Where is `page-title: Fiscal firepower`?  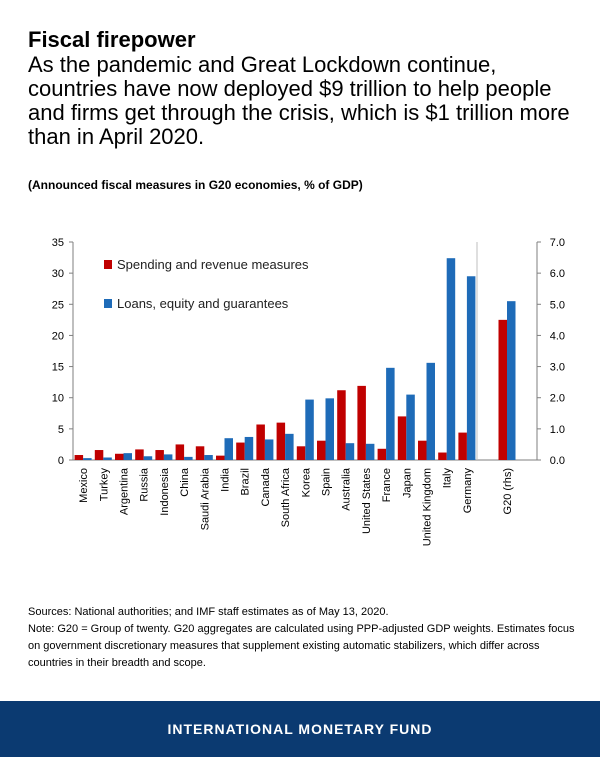 page-title: Fiscal firepower is located at coordinates (112, 39).